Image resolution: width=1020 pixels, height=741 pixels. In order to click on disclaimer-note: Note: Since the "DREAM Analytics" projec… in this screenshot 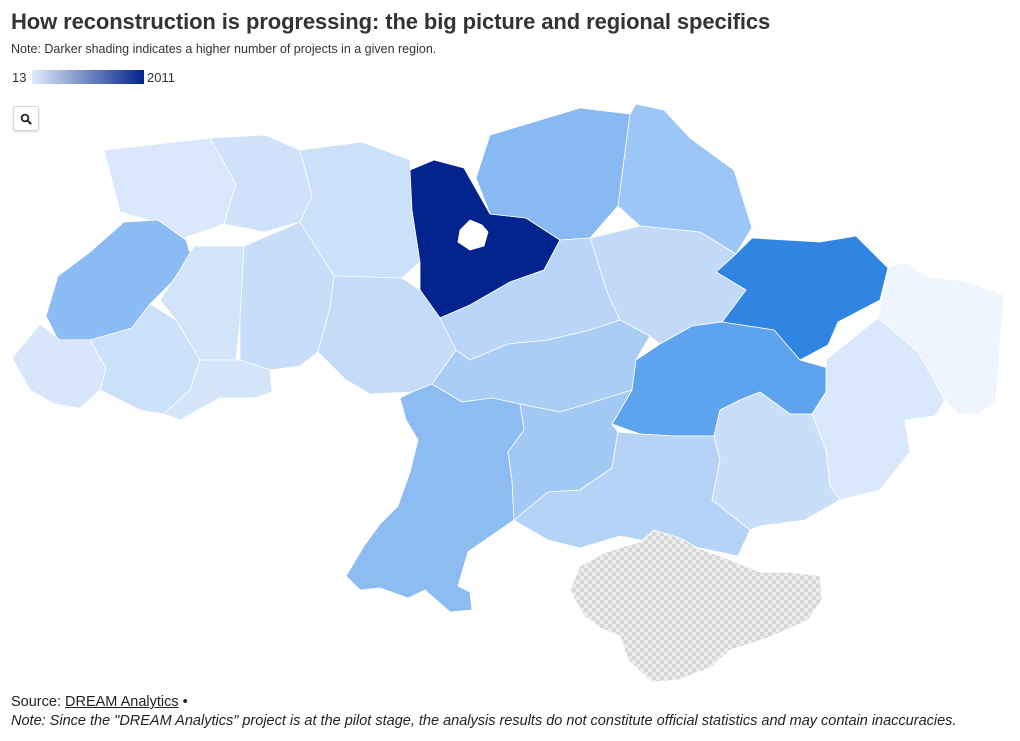, I will do `click(484, 721)`.